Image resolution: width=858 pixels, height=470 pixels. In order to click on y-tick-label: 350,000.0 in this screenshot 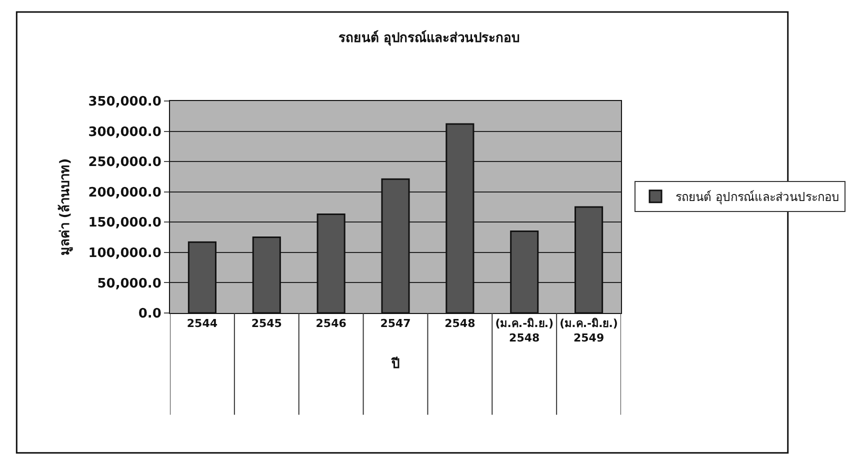, I will do `click(125, 102)`.